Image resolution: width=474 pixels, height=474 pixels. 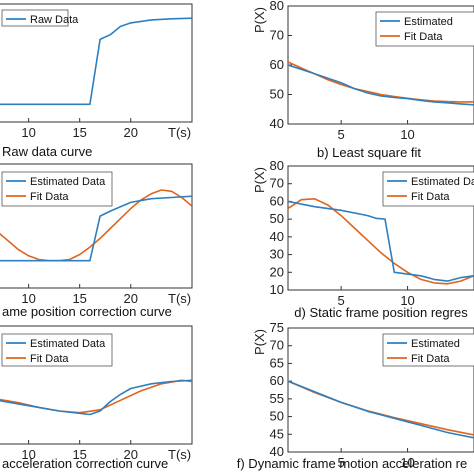 What do you see at coordinates (87, 311) in the screenshot?
I see `panel-caption: ame position correction curve` at bounding box center [87, 311].